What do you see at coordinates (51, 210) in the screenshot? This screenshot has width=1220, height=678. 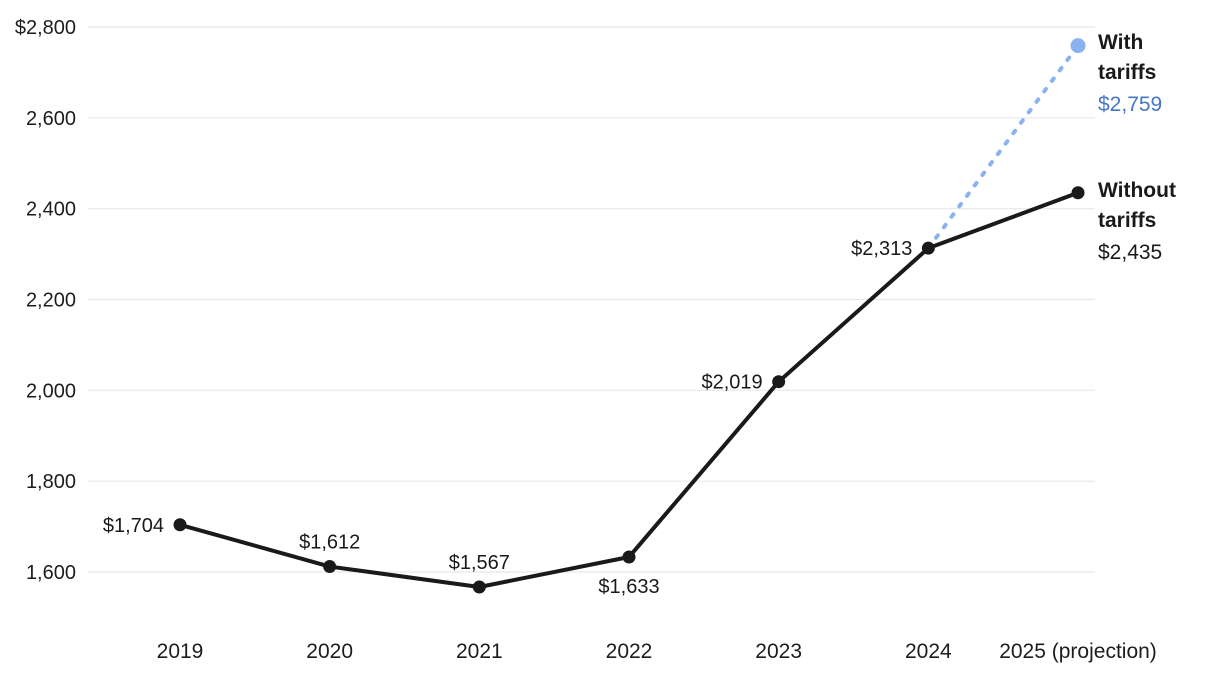 I see `y-tick-label: 2,400` at bounding box center [51, 210].